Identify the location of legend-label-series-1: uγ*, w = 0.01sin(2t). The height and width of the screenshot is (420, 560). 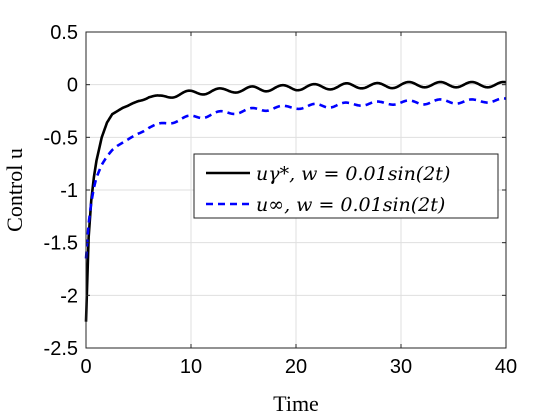
(353, 174).